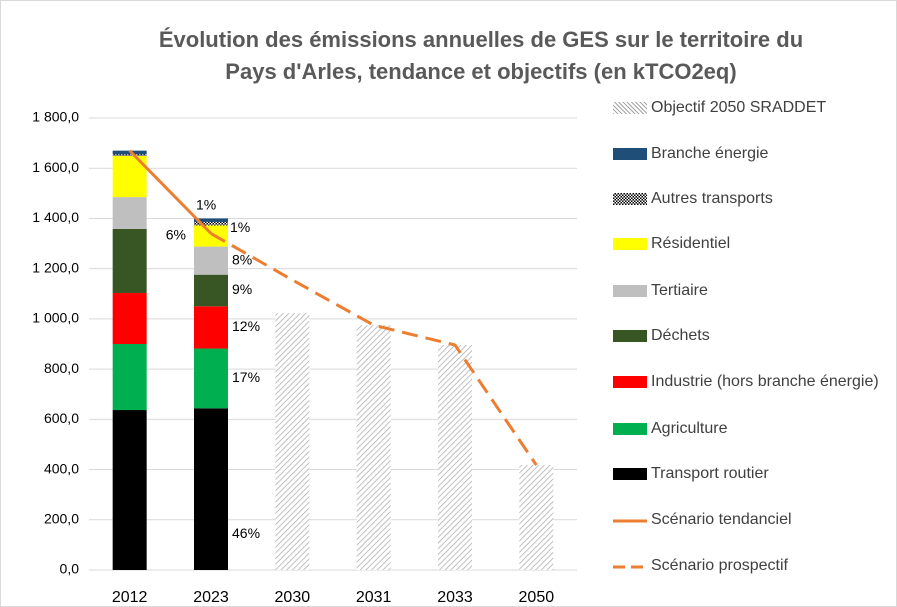 The height and width of the screenshot is (607, 897). I want to click on y-tick-label: 1 400,0, so click(55, 217).